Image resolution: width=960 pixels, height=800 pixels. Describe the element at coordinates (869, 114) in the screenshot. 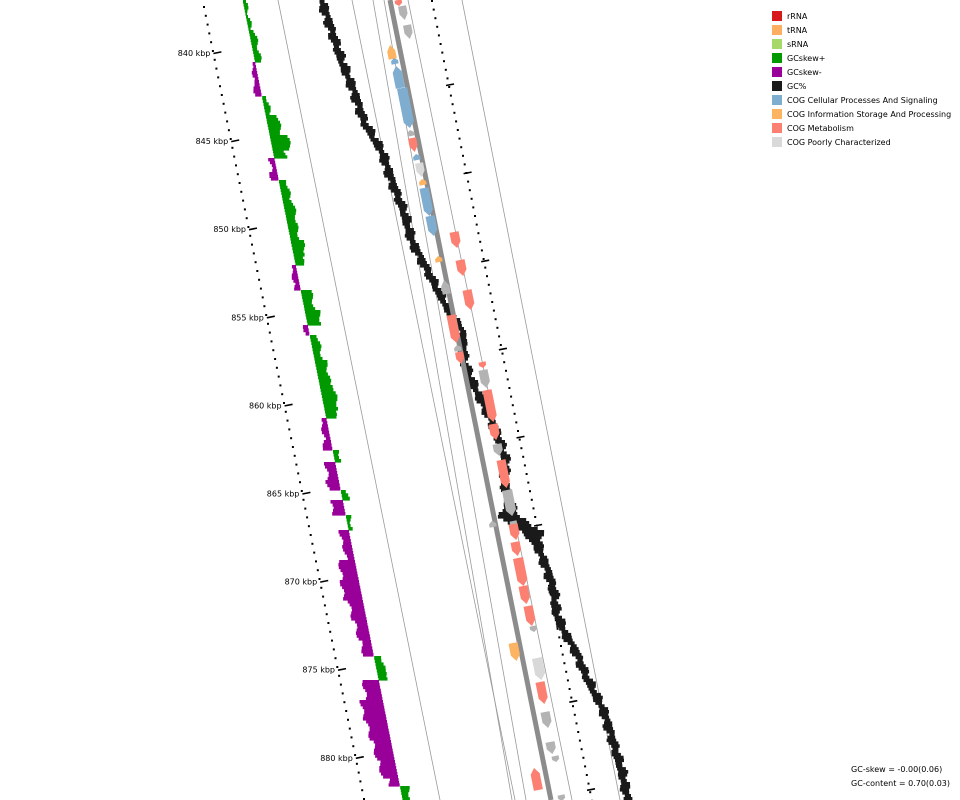

I see `legend-label: COG Information Storage And Processing` at that location.